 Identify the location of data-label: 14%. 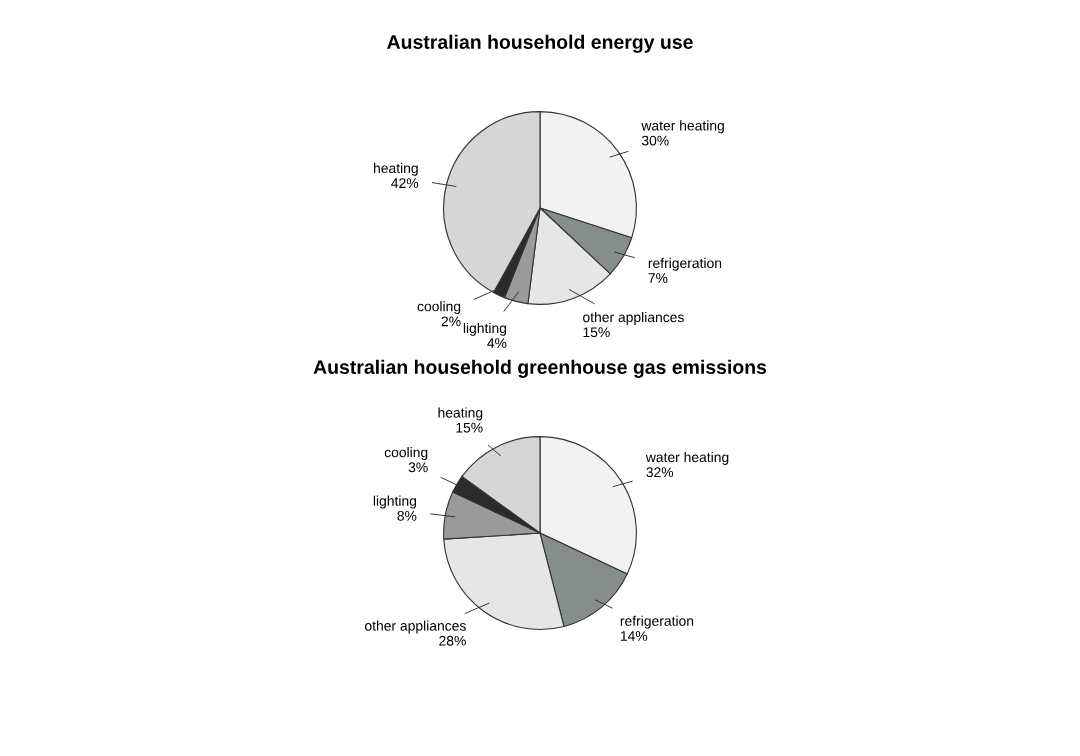
(634, 636).